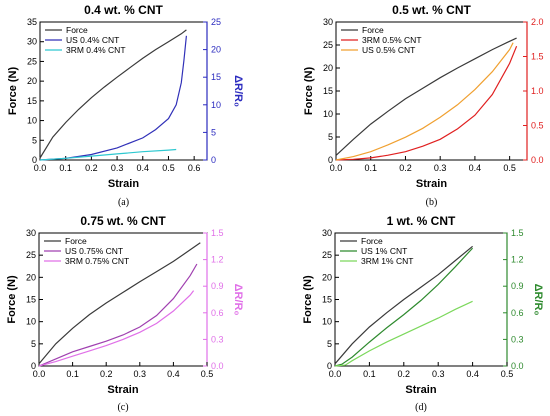  What do you see at coordinates (32, 22) in the screenshot?
I see `y-tick-label: 35` at bounding box center [32, 22].